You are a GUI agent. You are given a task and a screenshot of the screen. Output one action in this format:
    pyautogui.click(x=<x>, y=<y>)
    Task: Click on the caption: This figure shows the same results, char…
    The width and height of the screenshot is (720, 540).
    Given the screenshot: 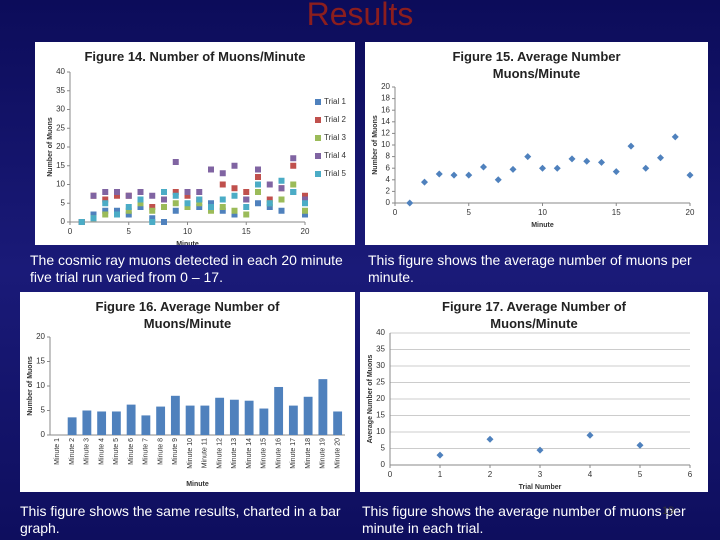 What is the action you would take?
    pyautogui.click(x=180, y=519)
    